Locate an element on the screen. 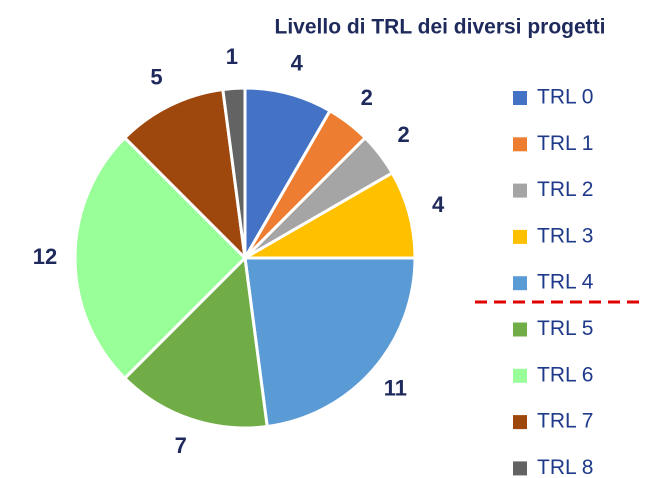 The height and width of the screenshot is (478, 659). data-label: 7 is located at coordinates (181, 445).